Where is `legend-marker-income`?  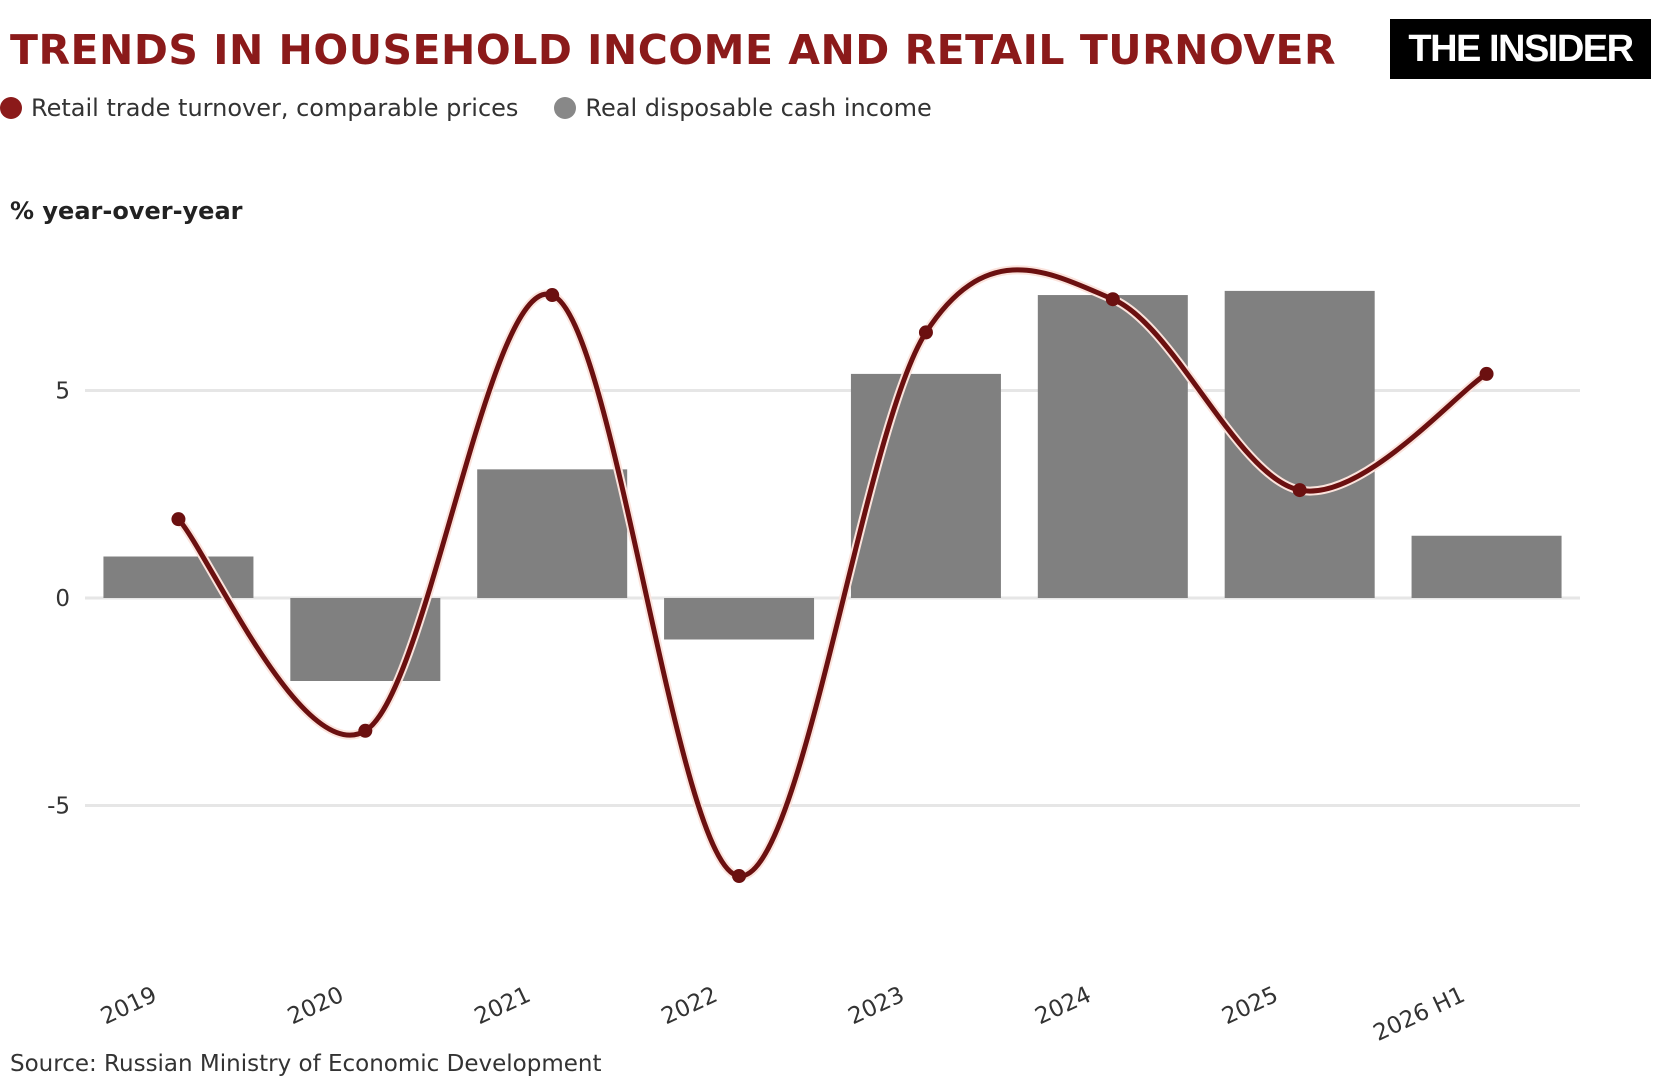 legend-marker-income is located at coordinates (565, 108).